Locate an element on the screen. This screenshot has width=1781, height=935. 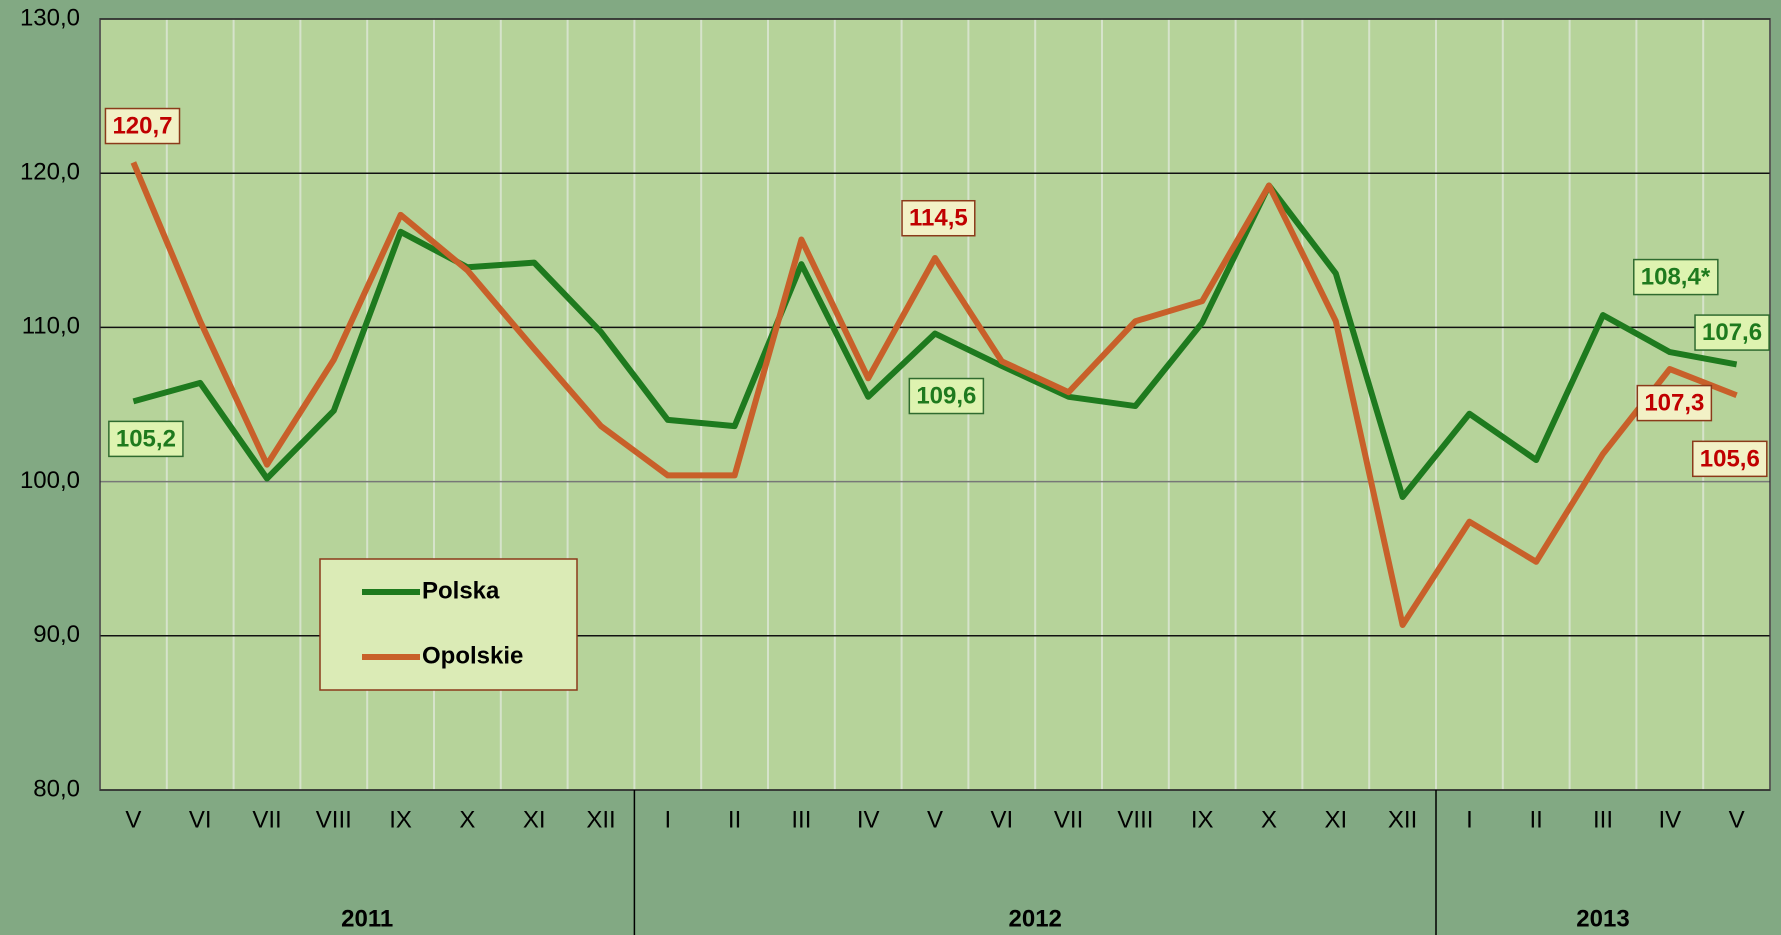
group-label: 2012 is located at coordinates (1035, 918).